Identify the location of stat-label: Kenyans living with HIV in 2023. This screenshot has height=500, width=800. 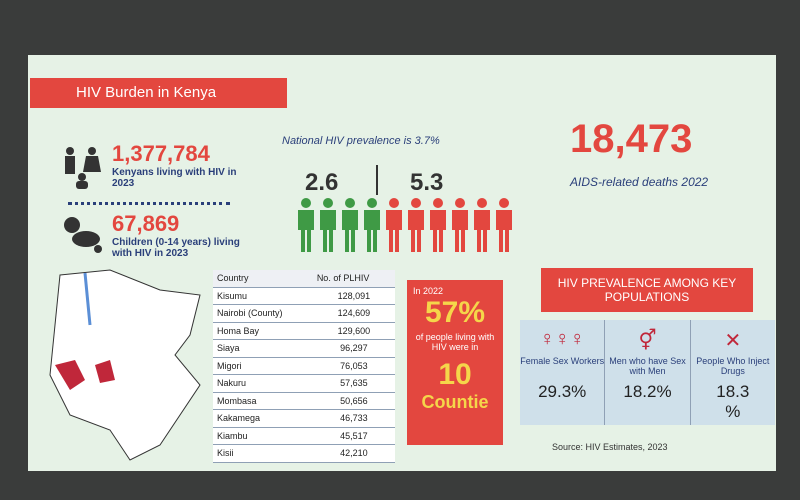
(174, 178).